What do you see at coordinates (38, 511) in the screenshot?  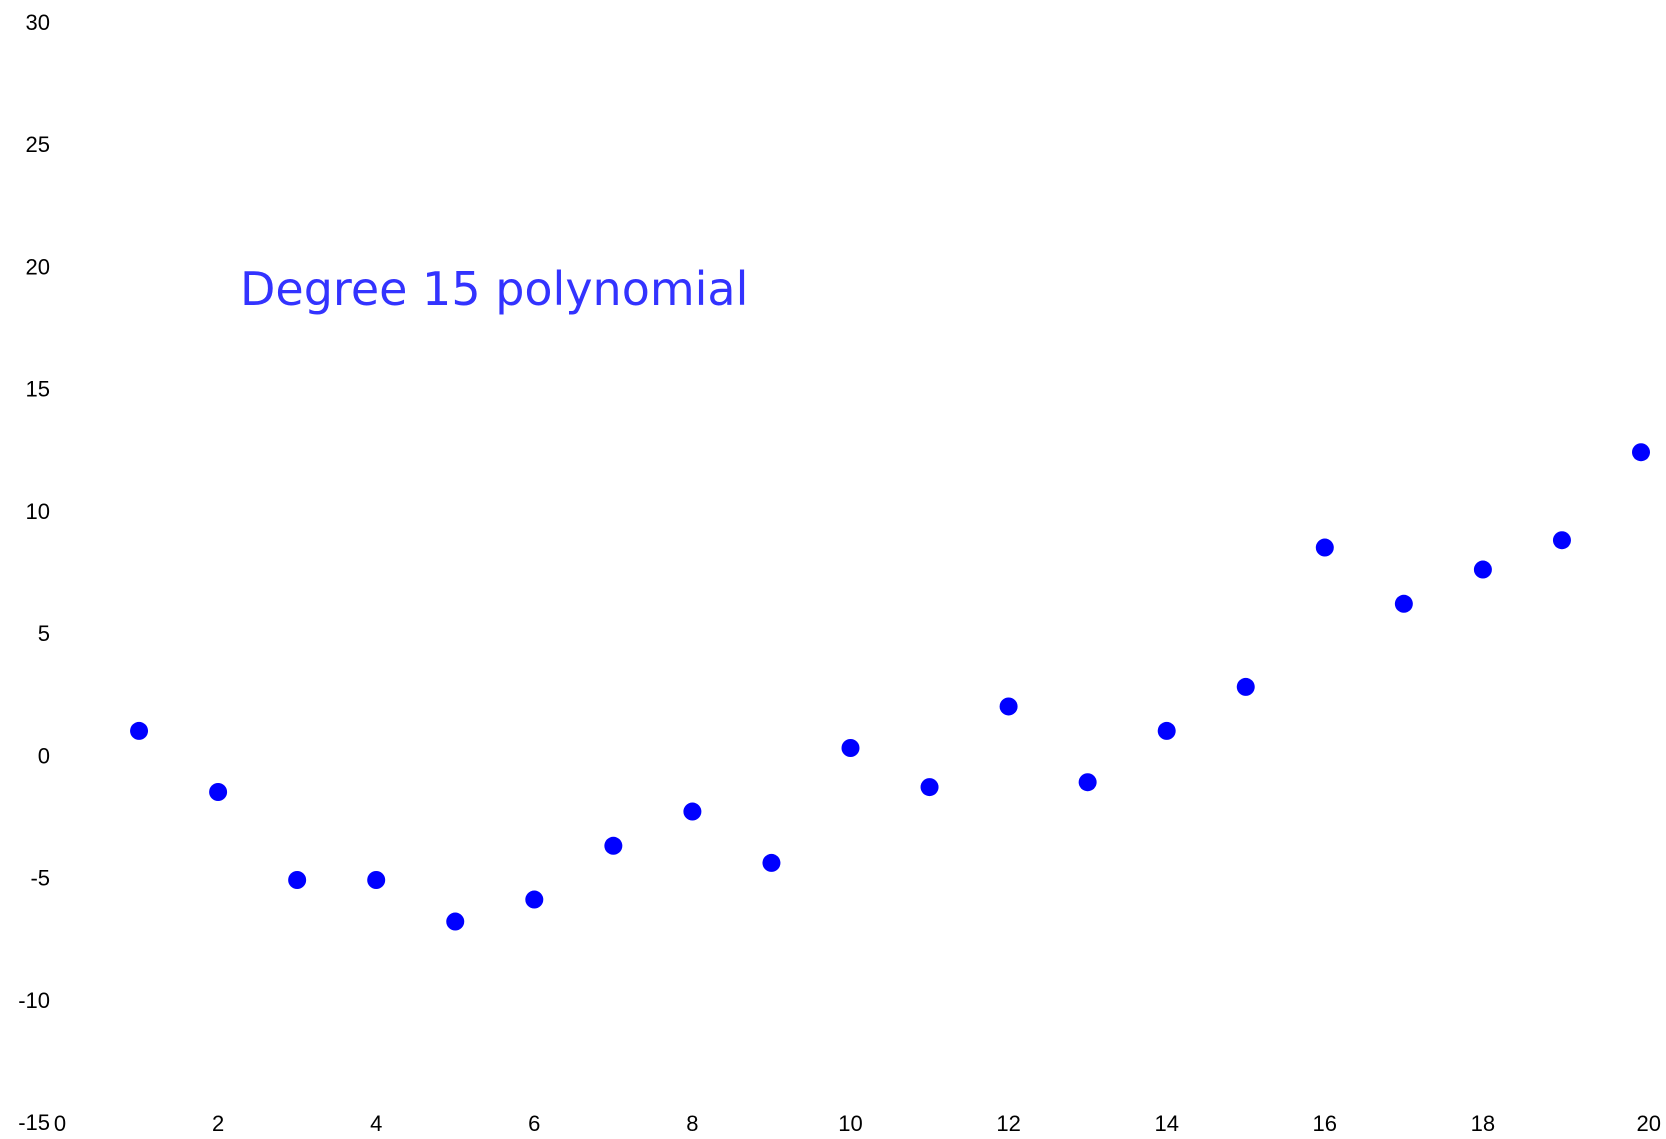 I see `y-tick-label: 10` at bounding box center [38, 511].